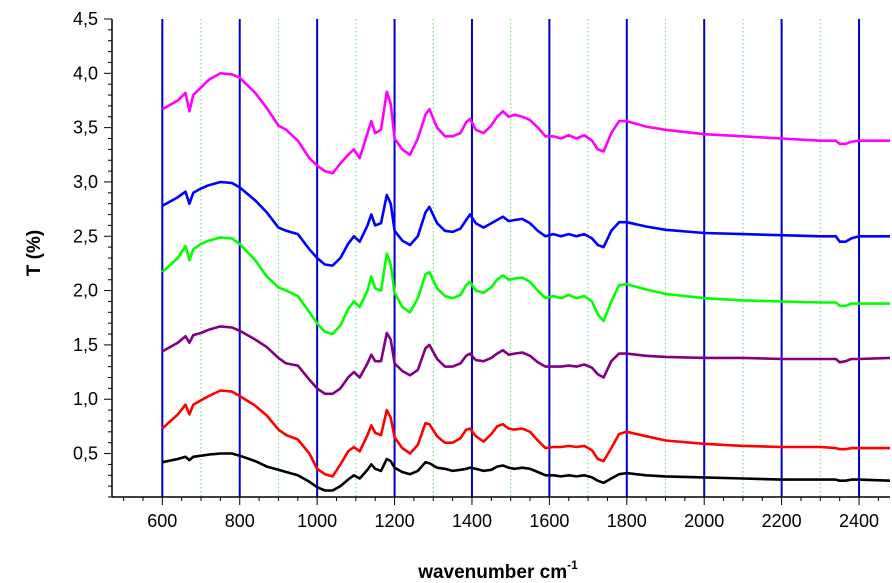  I want to click on y-tick-label: 1,5, so click(85, 345).